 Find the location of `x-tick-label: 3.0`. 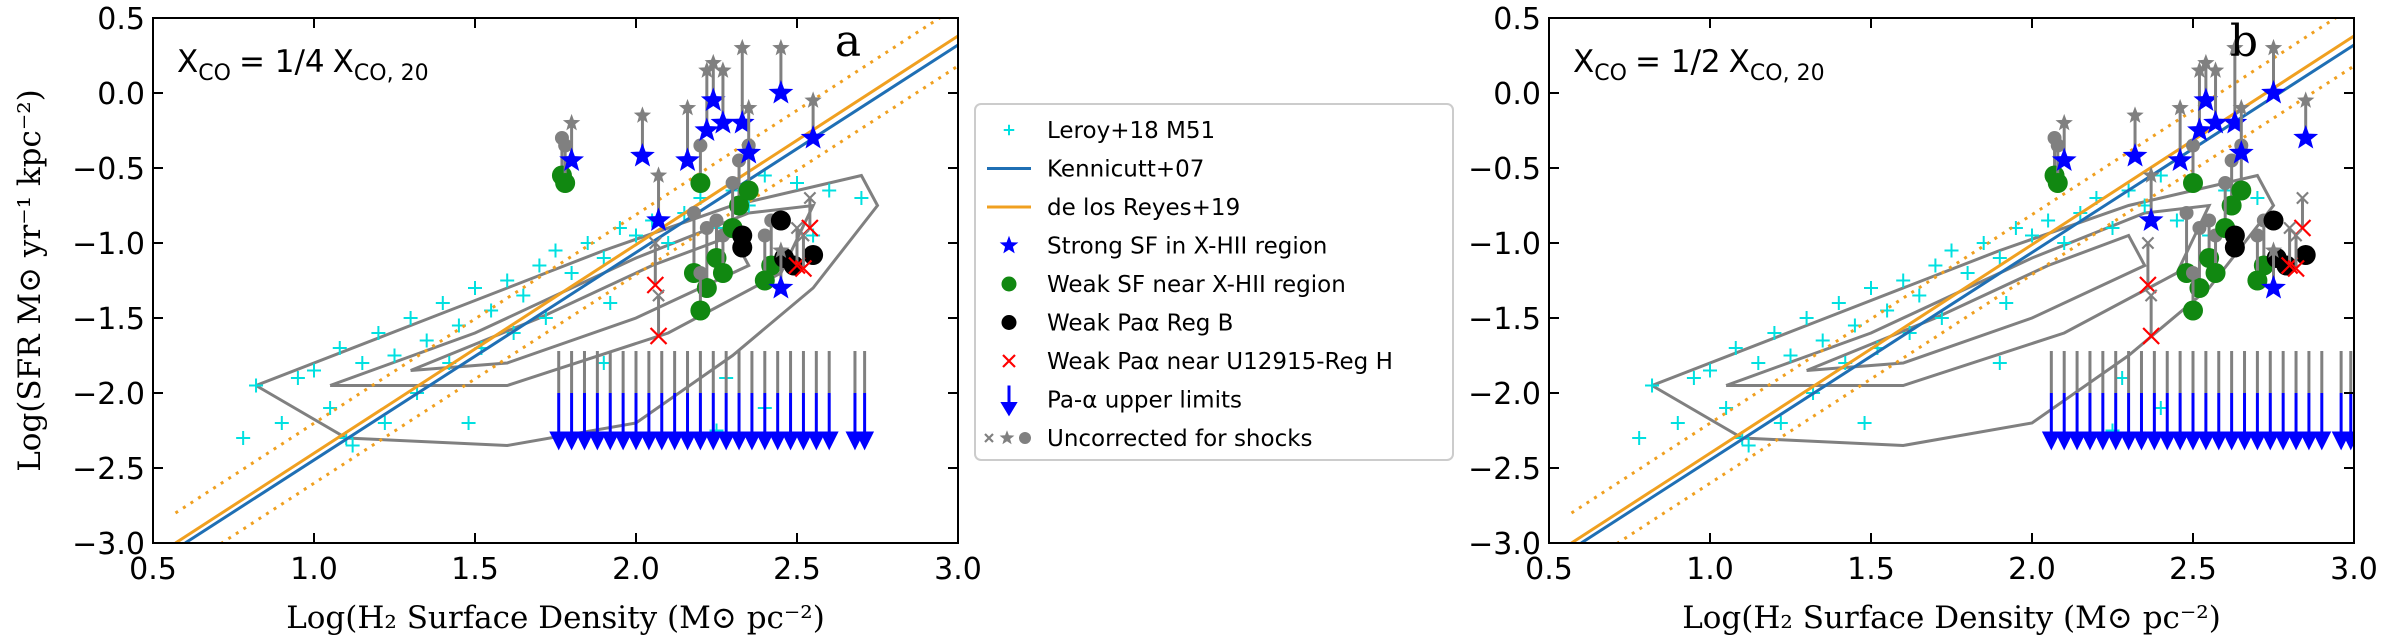

x-tick-label: 3.0 is located at coordinates (958, 569).